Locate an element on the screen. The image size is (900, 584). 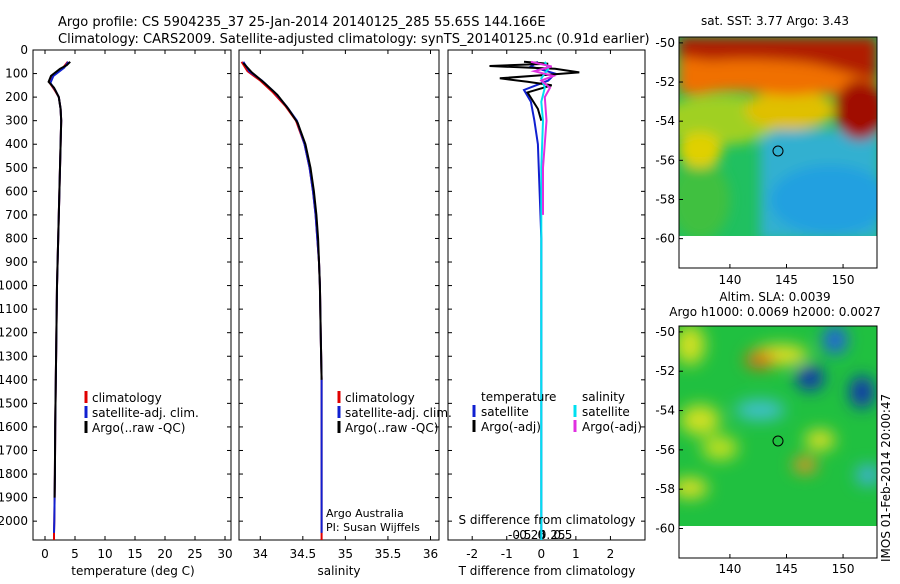
sst-map-ticks: 140 145 150 -50 -52 -54 -56 -58 -60 is located at coordinates (754, 161).